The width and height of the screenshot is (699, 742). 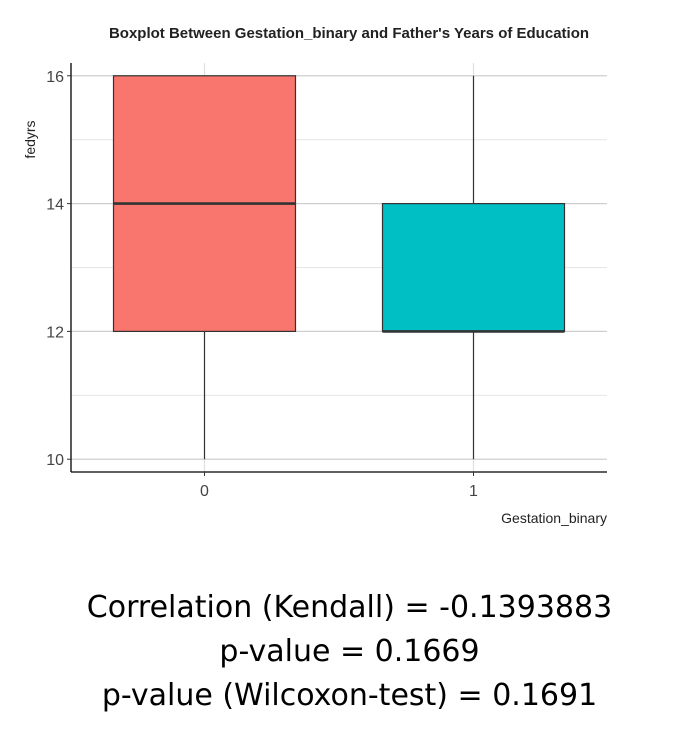 I want to click on x-tick-label: 0, so click(x=204, y=491).